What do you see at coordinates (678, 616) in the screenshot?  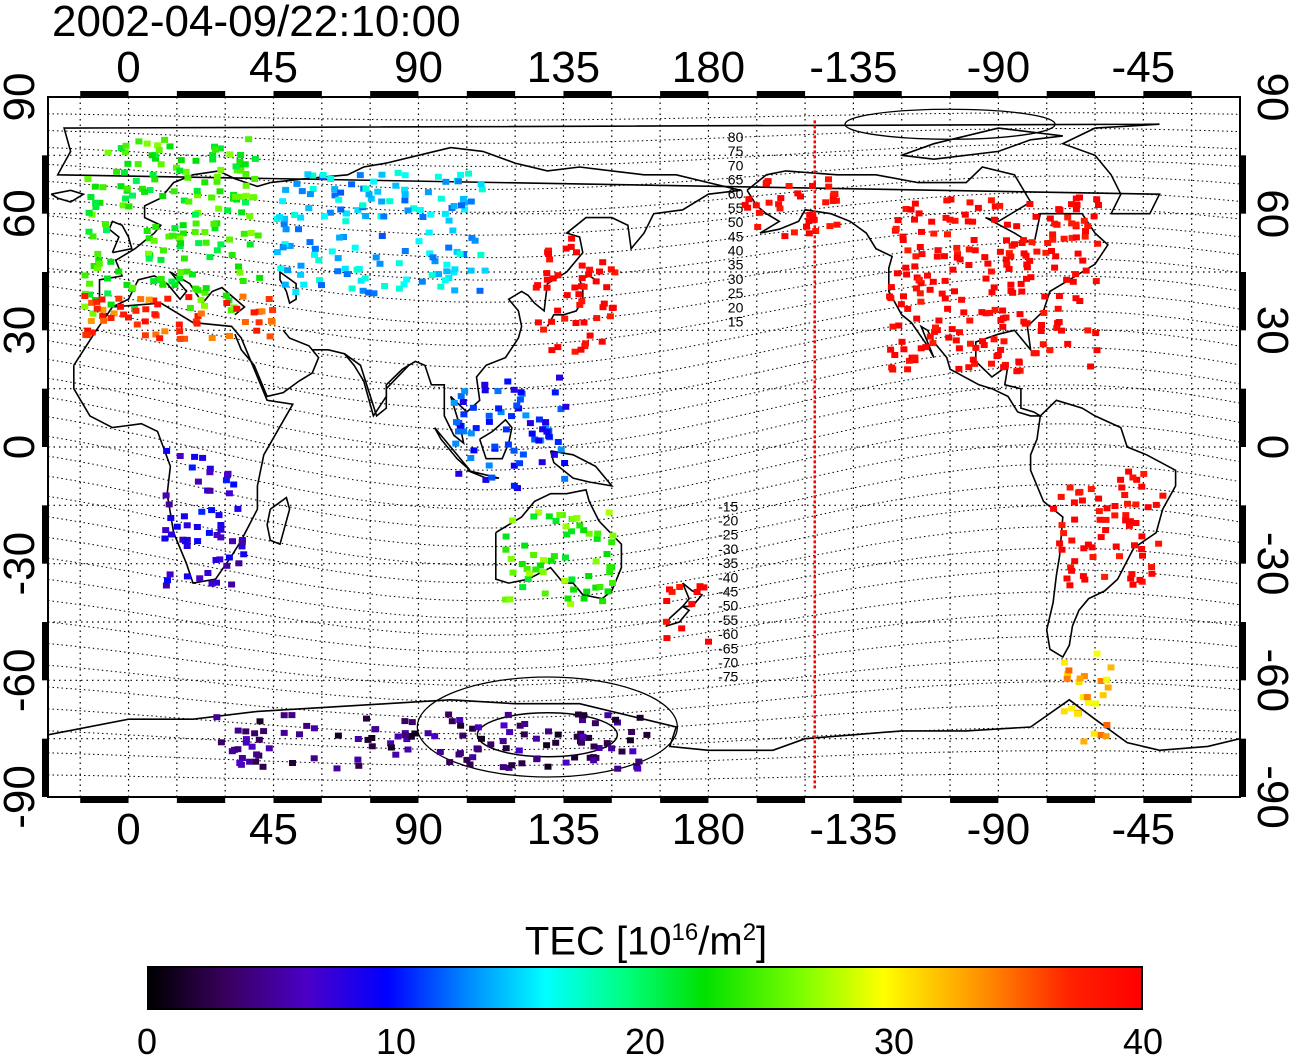 I see `nz-south-coast` at bounding box center [678, 616].